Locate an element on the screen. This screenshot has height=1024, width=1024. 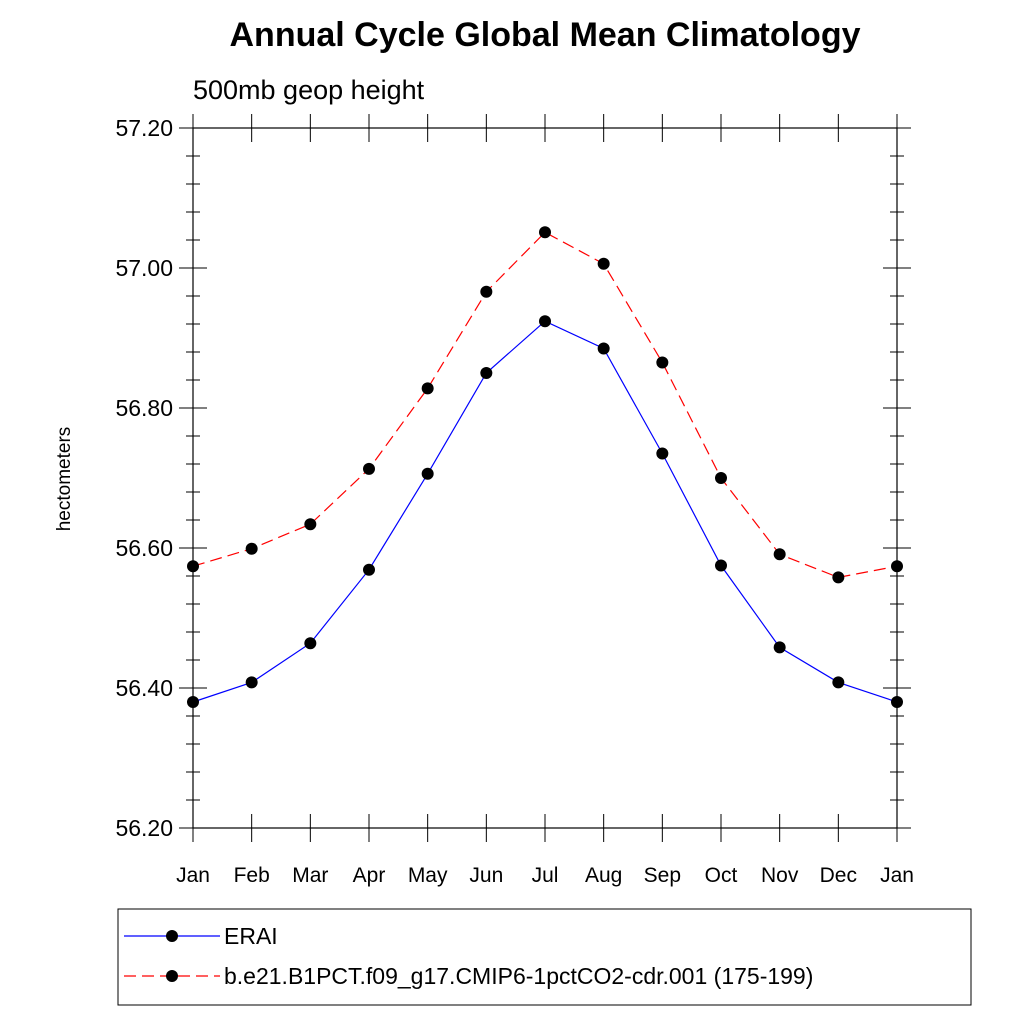
y-tick-label: 56.20 is located at coordinates (144, 828).